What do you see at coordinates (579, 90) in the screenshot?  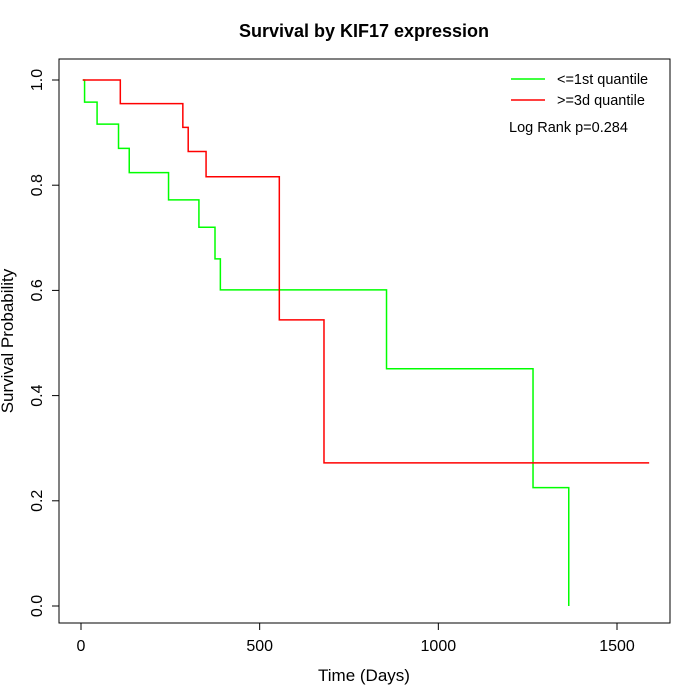 I see `legend: <=1st quantile >=3d quantile` at bounding box center [579, 90].